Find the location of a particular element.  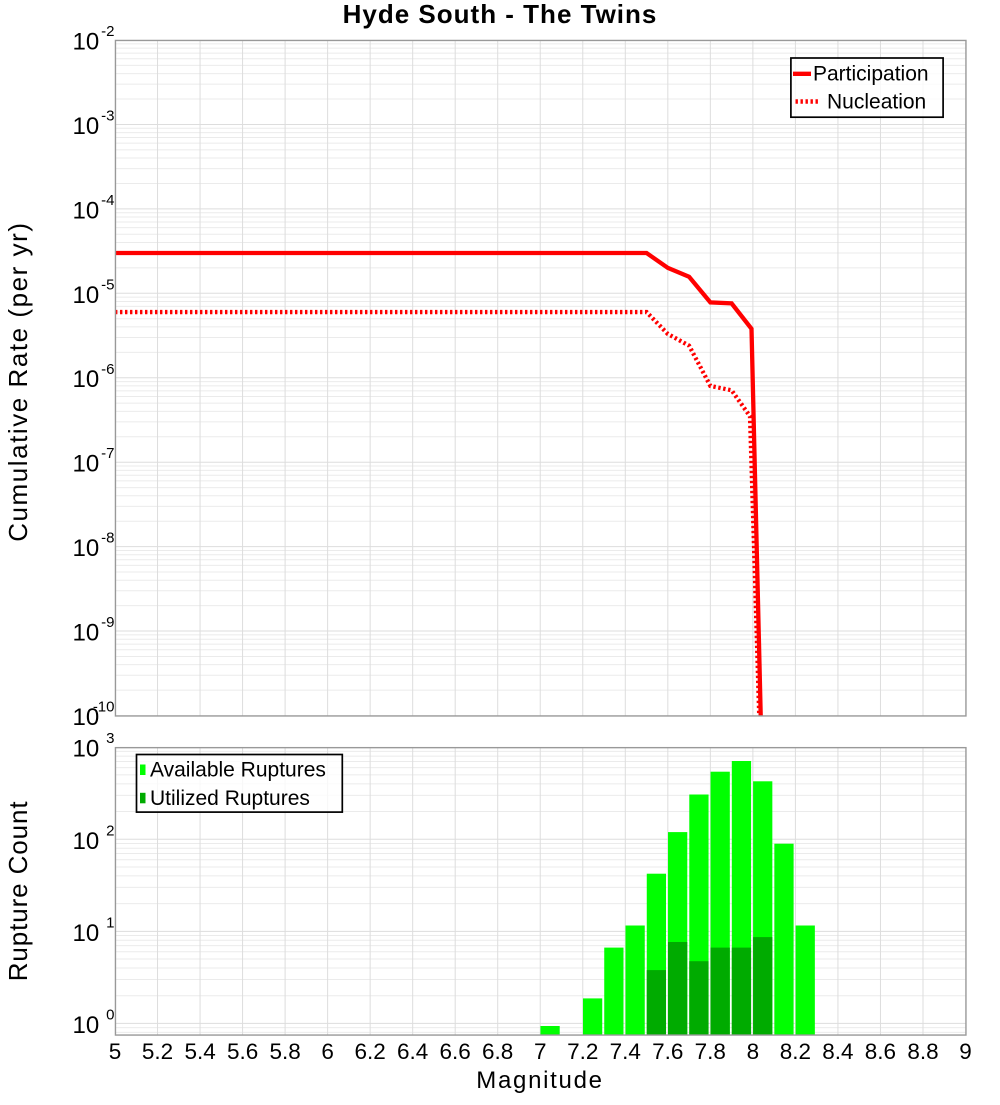

svg-text: 7.4 is located at coordinates (625, 1051).